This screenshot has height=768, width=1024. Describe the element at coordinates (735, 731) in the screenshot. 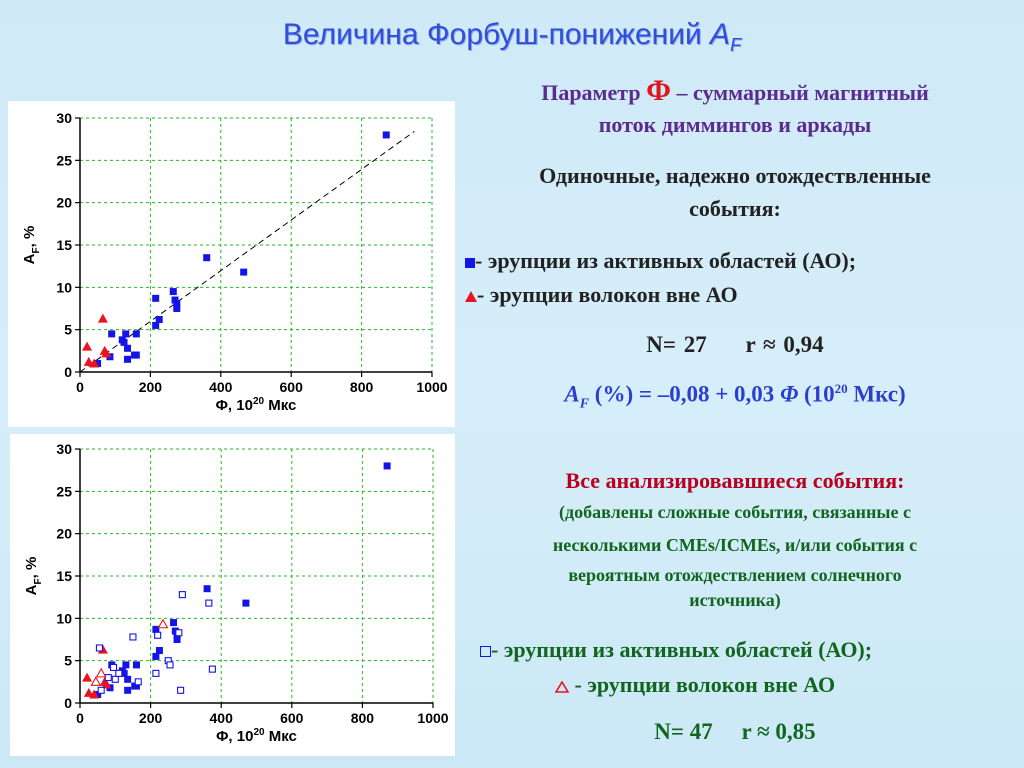

I see `stats-bottom: N= 47 r ≈ 0,85` at that location.